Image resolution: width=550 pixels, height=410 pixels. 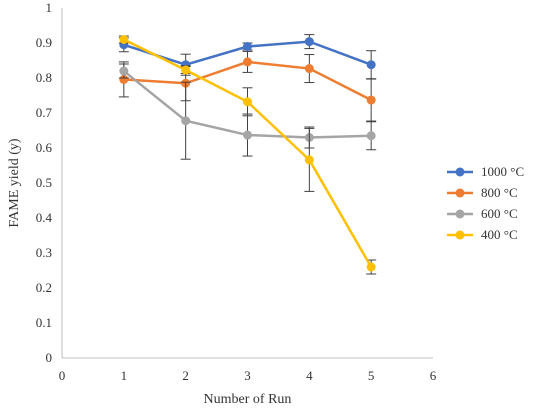 What do you see at coordinates (44, 252) in the screenshot?
I see `y-tick-label: 0.3` at bounding box center [44, 252].